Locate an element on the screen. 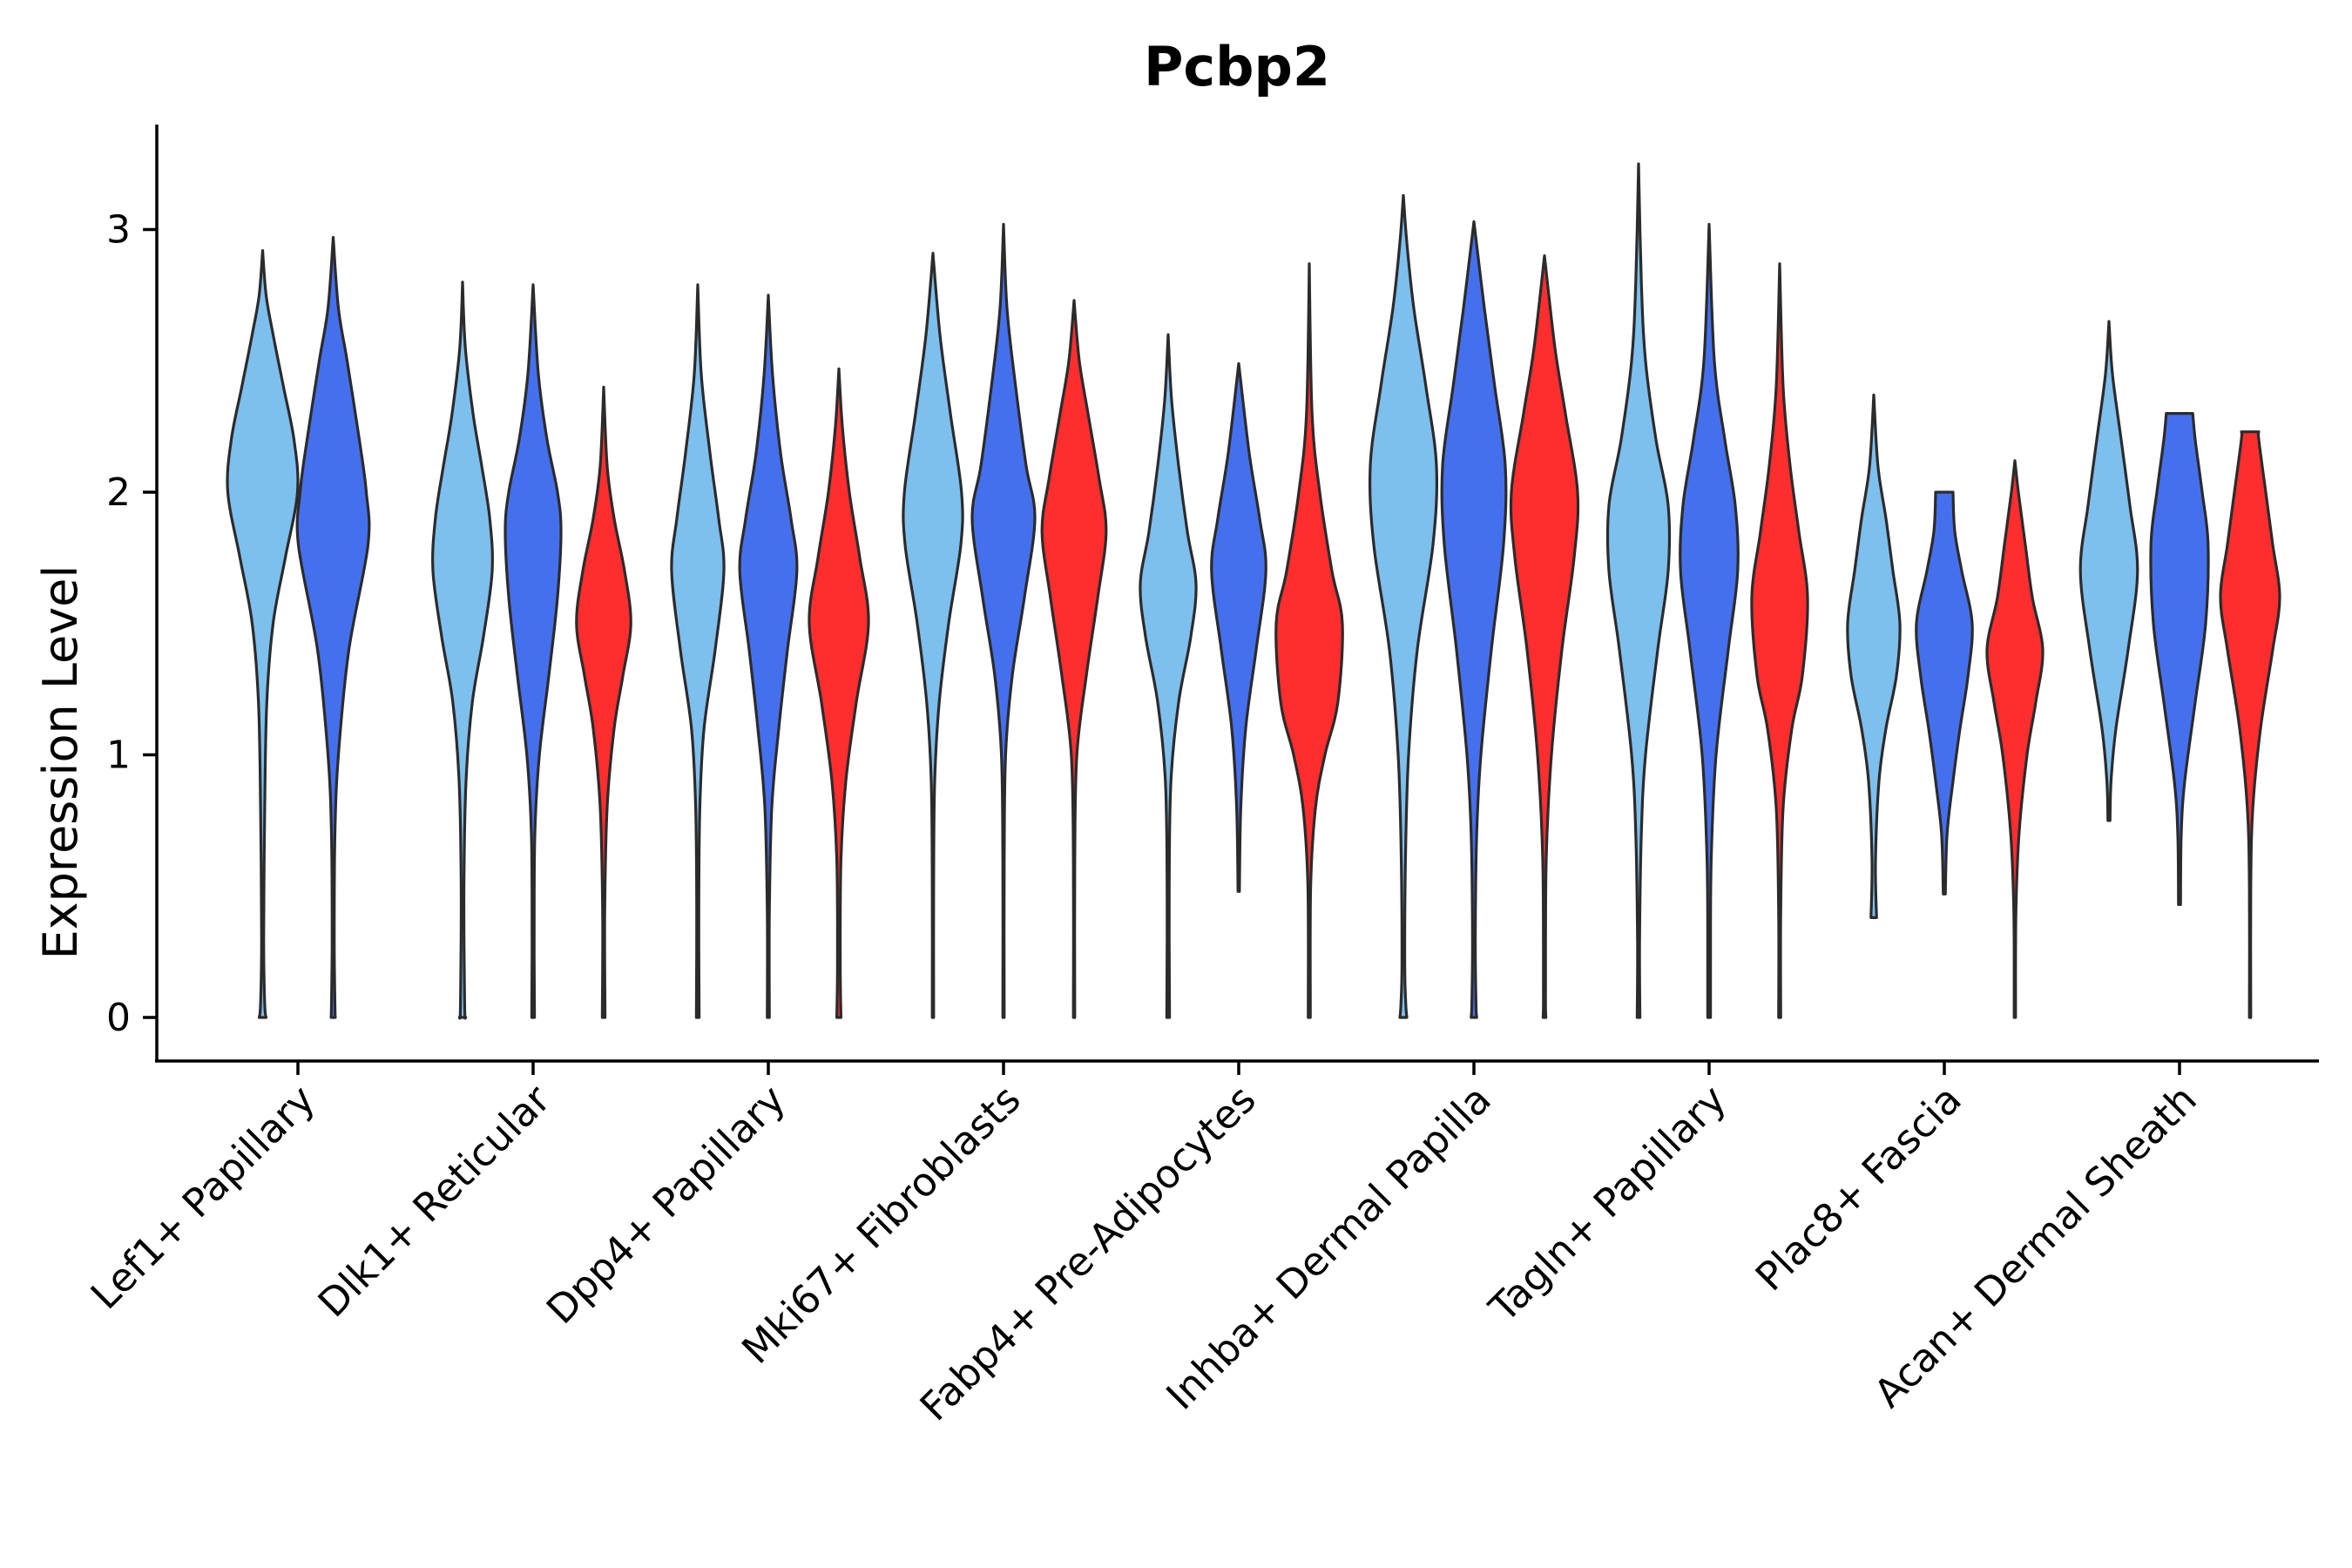 The height and width of the screenshot is (1568, 2352). x-tick-label-tagln-papillary: Tagln+ Papillary is located at coordinates (1607, 1203).